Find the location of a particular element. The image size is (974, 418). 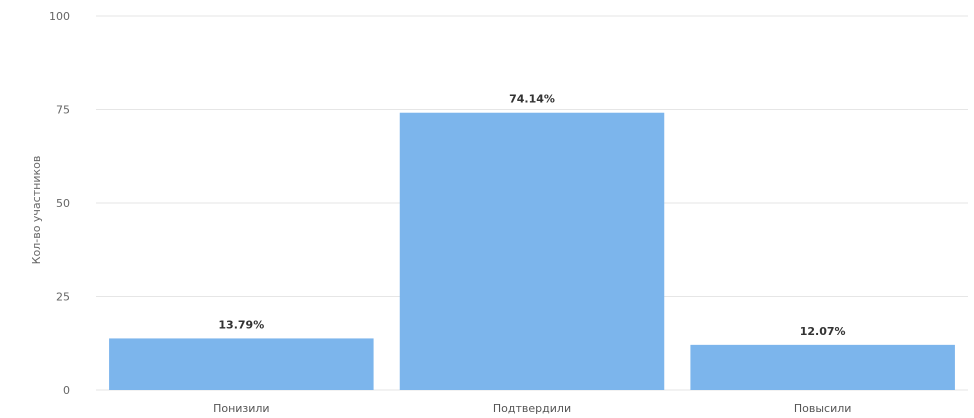

data-label: 12.07% is located at coordinates (823, 331).